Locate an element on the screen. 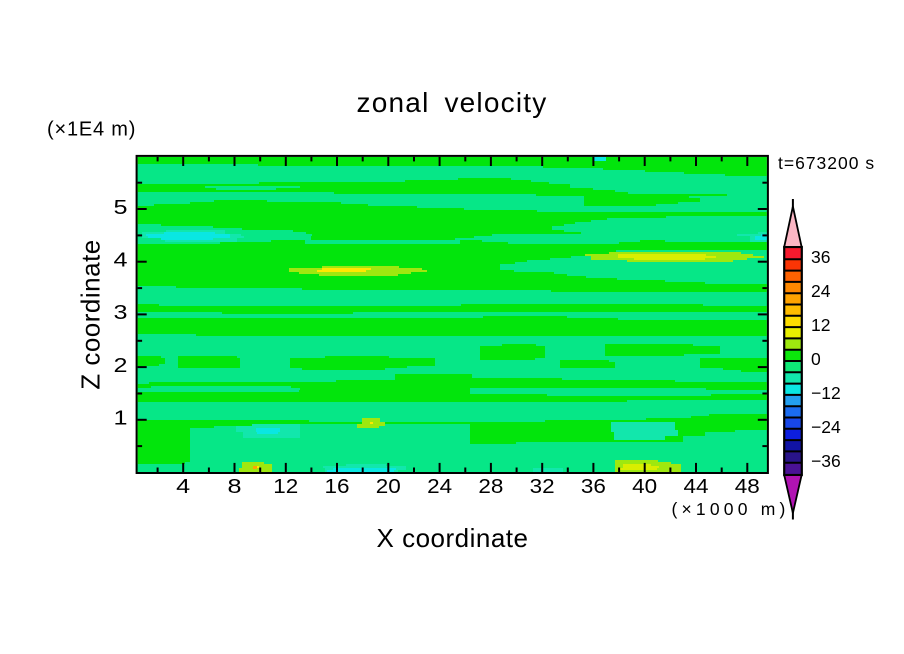 The height and width of the screenshot is (654, 904). svg-text: −36 is located at coordinates (826, 461).